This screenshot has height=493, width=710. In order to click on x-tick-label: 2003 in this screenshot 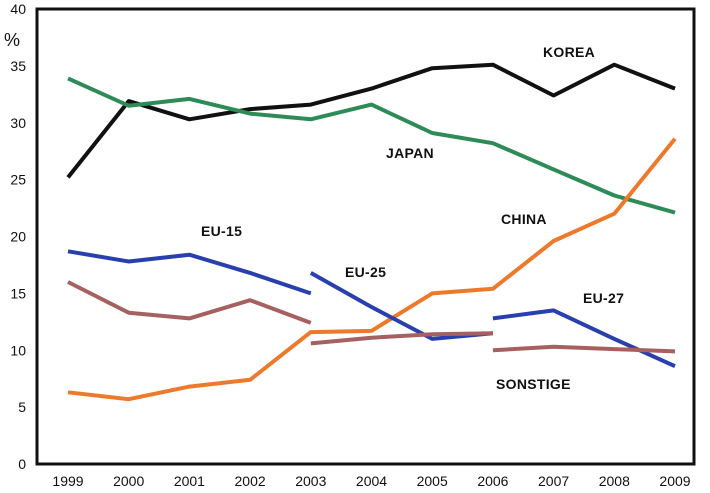, I will do `click(310, 481)`.